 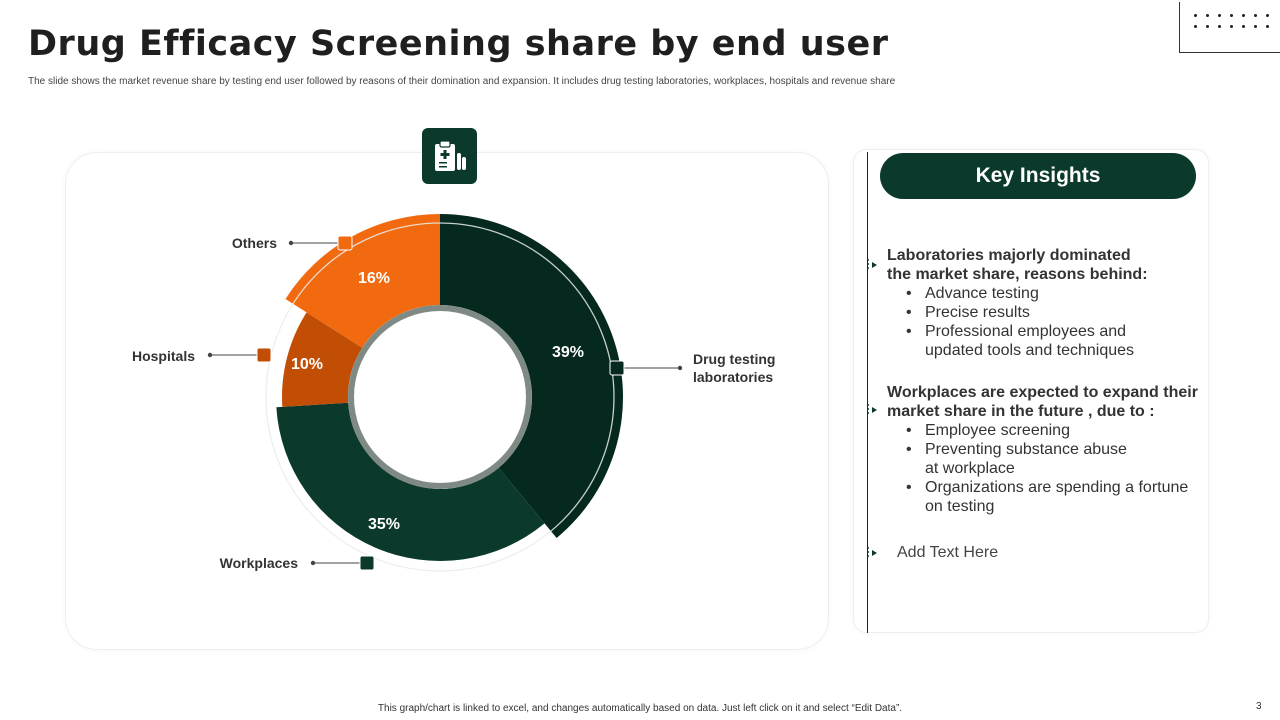 I want to click on bullet-item: Employee screening, so click(x=1052, y=430).